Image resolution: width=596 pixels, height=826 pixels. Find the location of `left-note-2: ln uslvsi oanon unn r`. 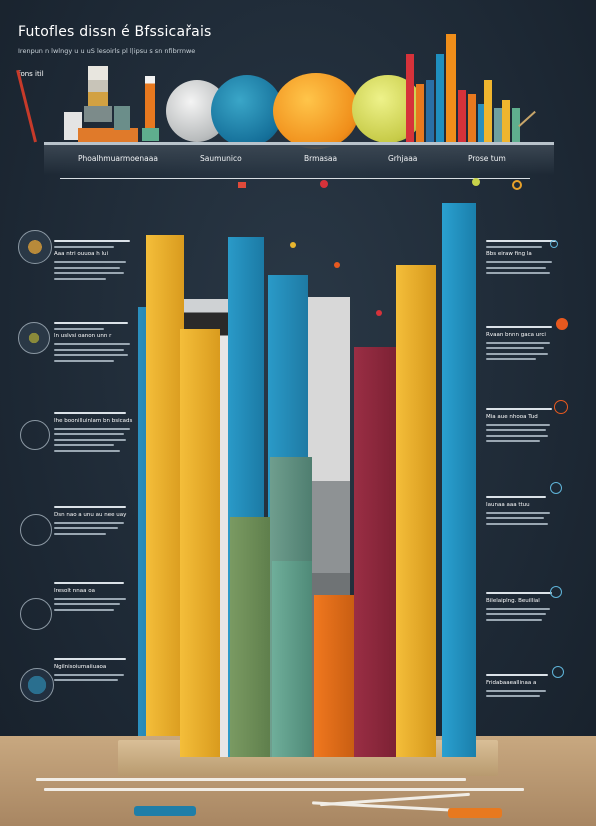

left-note-2: ln uslvsi oanon unn r is located at coordinates (94, 365).